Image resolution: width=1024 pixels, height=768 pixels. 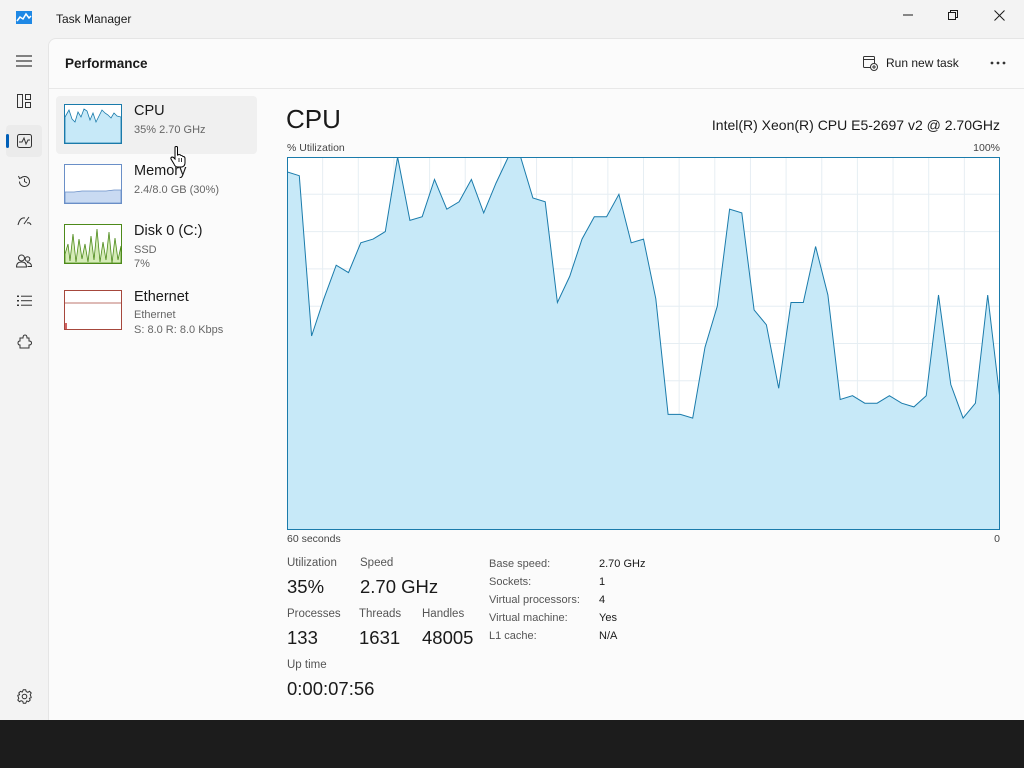 I want to click on virtual-processors-label: Virtual processors:, so click(x=534, y=600).